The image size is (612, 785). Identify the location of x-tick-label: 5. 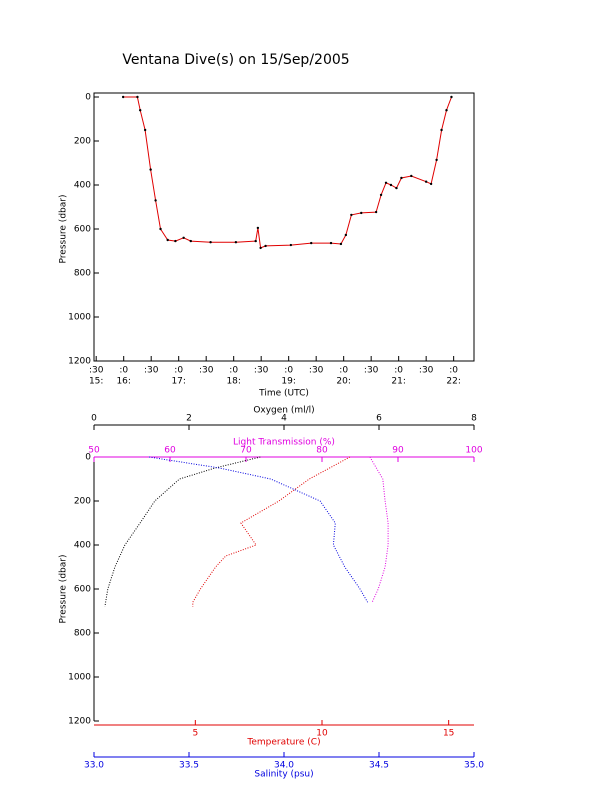
(195, 734).